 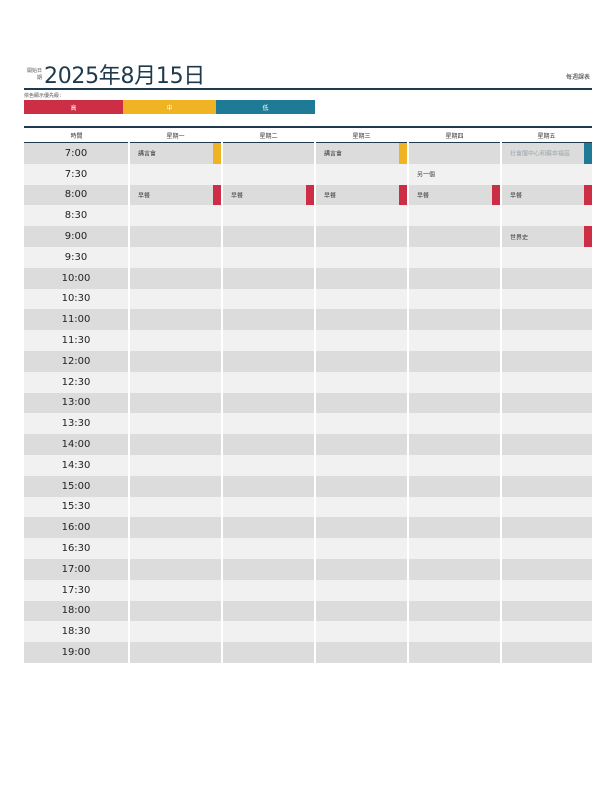 What do you see at coordinates (455, 174) in the screenshot?
I see `schedule-cell: 另一個` at bounding box center [455, 174].